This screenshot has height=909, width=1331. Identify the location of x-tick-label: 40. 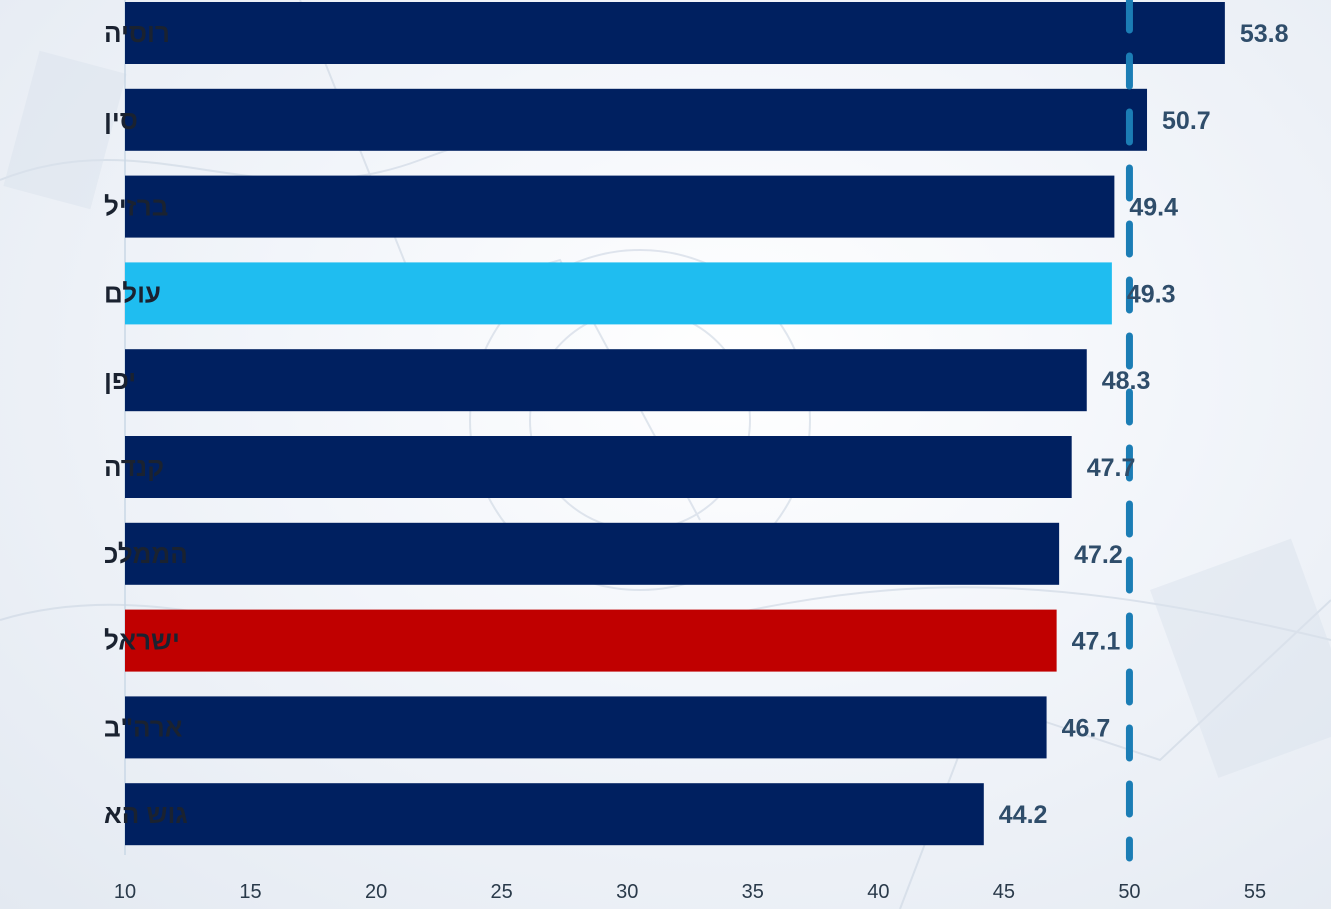
(878, 892).